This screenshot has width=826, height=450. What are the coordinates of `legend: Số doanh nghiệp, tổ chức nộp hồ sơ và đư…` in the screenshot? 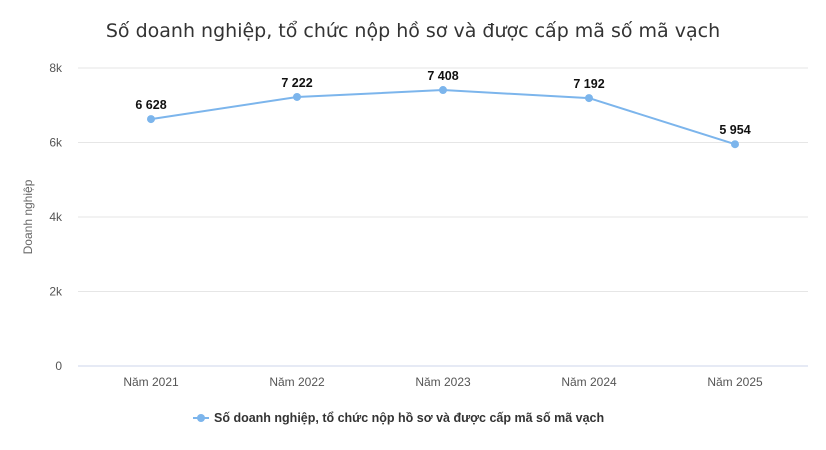 It's located at (398, 418).